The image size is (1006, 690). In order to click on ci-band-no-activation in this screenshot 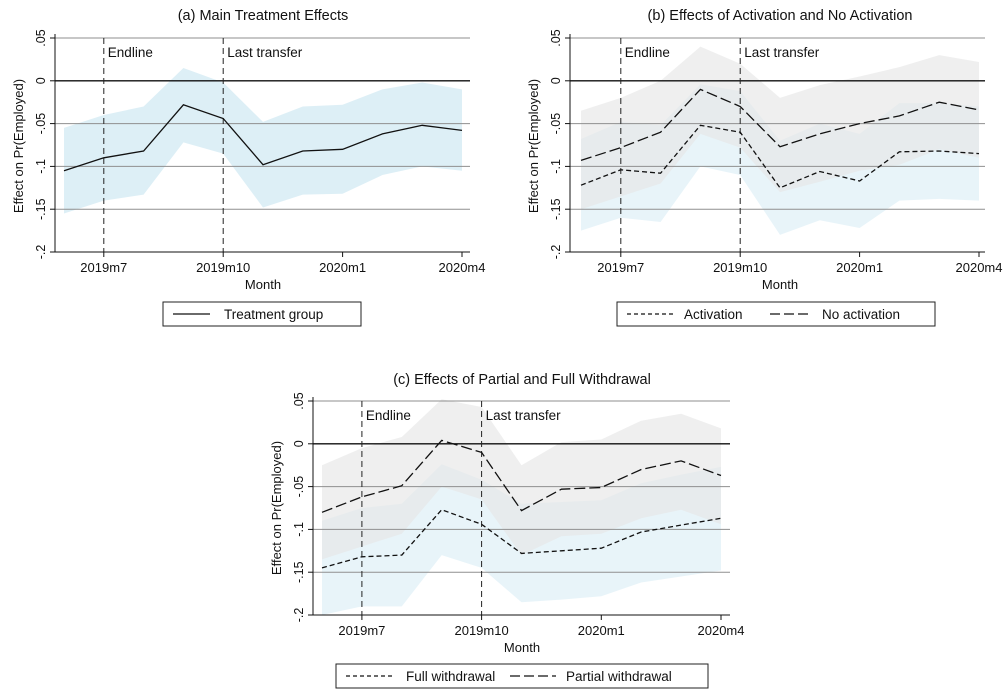, I will do `click(780, 128)`.